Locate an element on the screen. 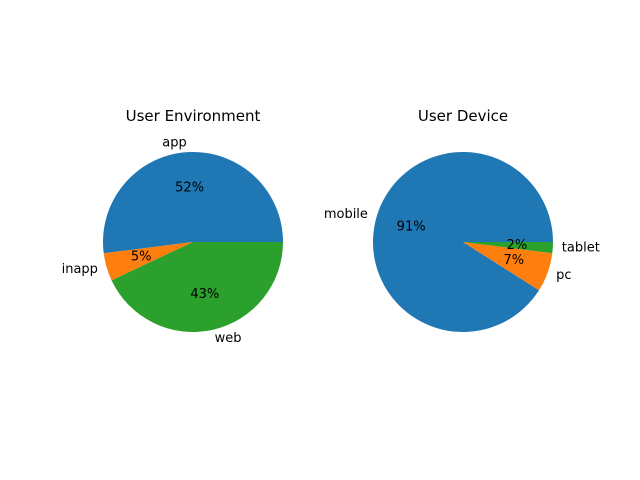 The width and height of the screenshot is (640, 480). slice-percent-inapp: 5% is located at coordinates (141, 257).